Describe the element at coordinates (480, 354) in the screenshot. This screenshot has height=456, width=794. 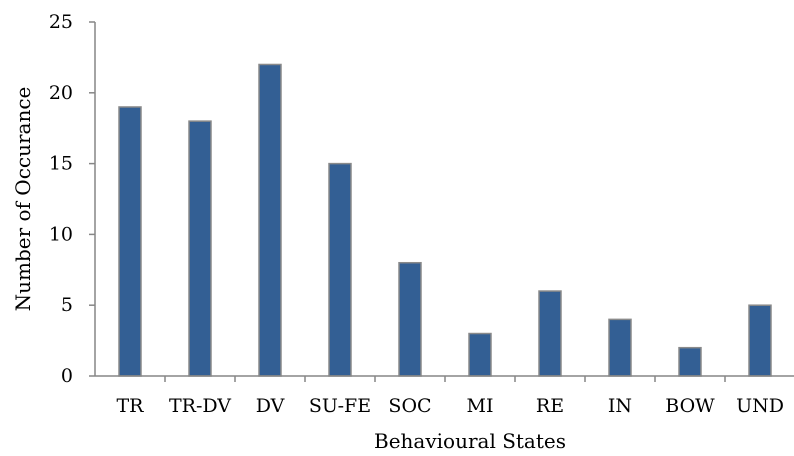
I see `bar-mi` at that location.